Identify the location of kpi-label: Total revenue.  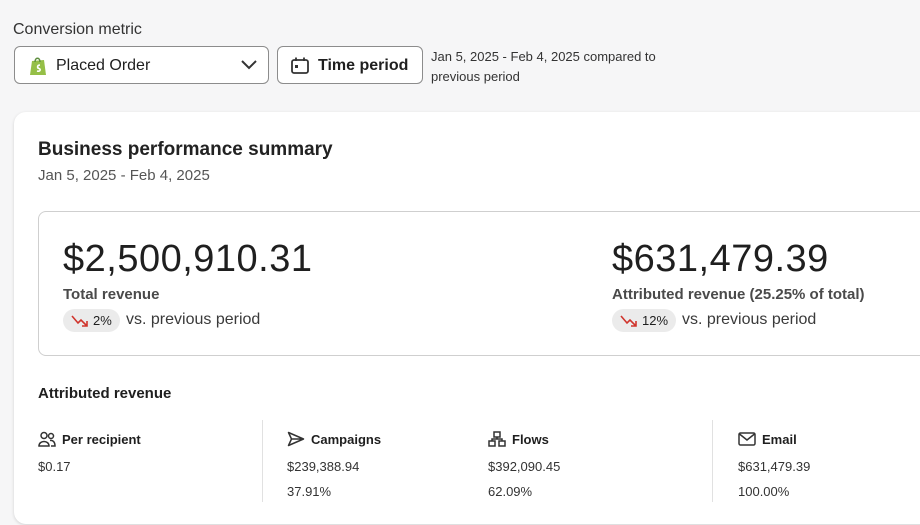
(111, 294).